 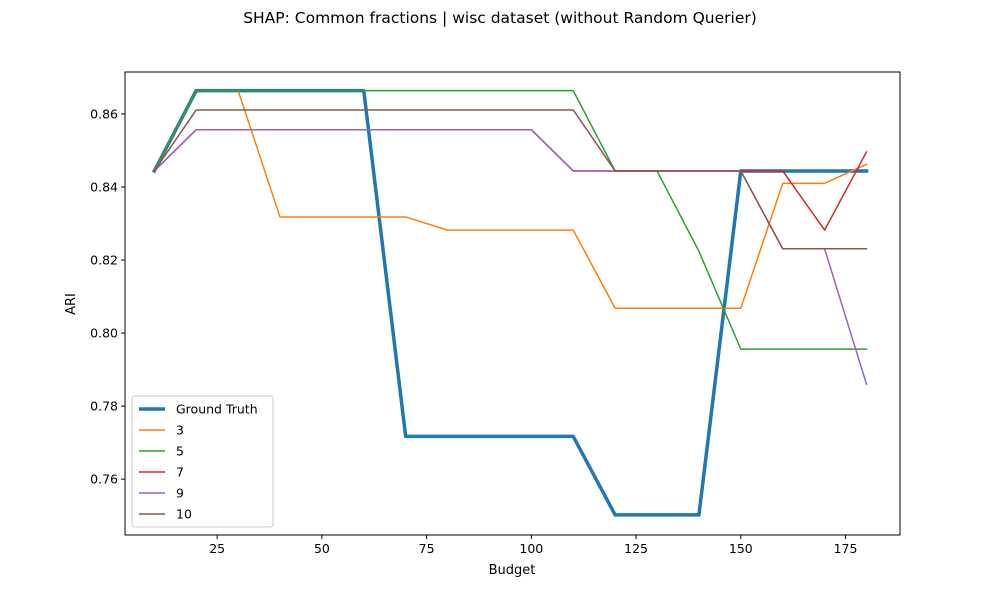 I want to click on y-tick-label: 0.82, so click(x=104, y=260).